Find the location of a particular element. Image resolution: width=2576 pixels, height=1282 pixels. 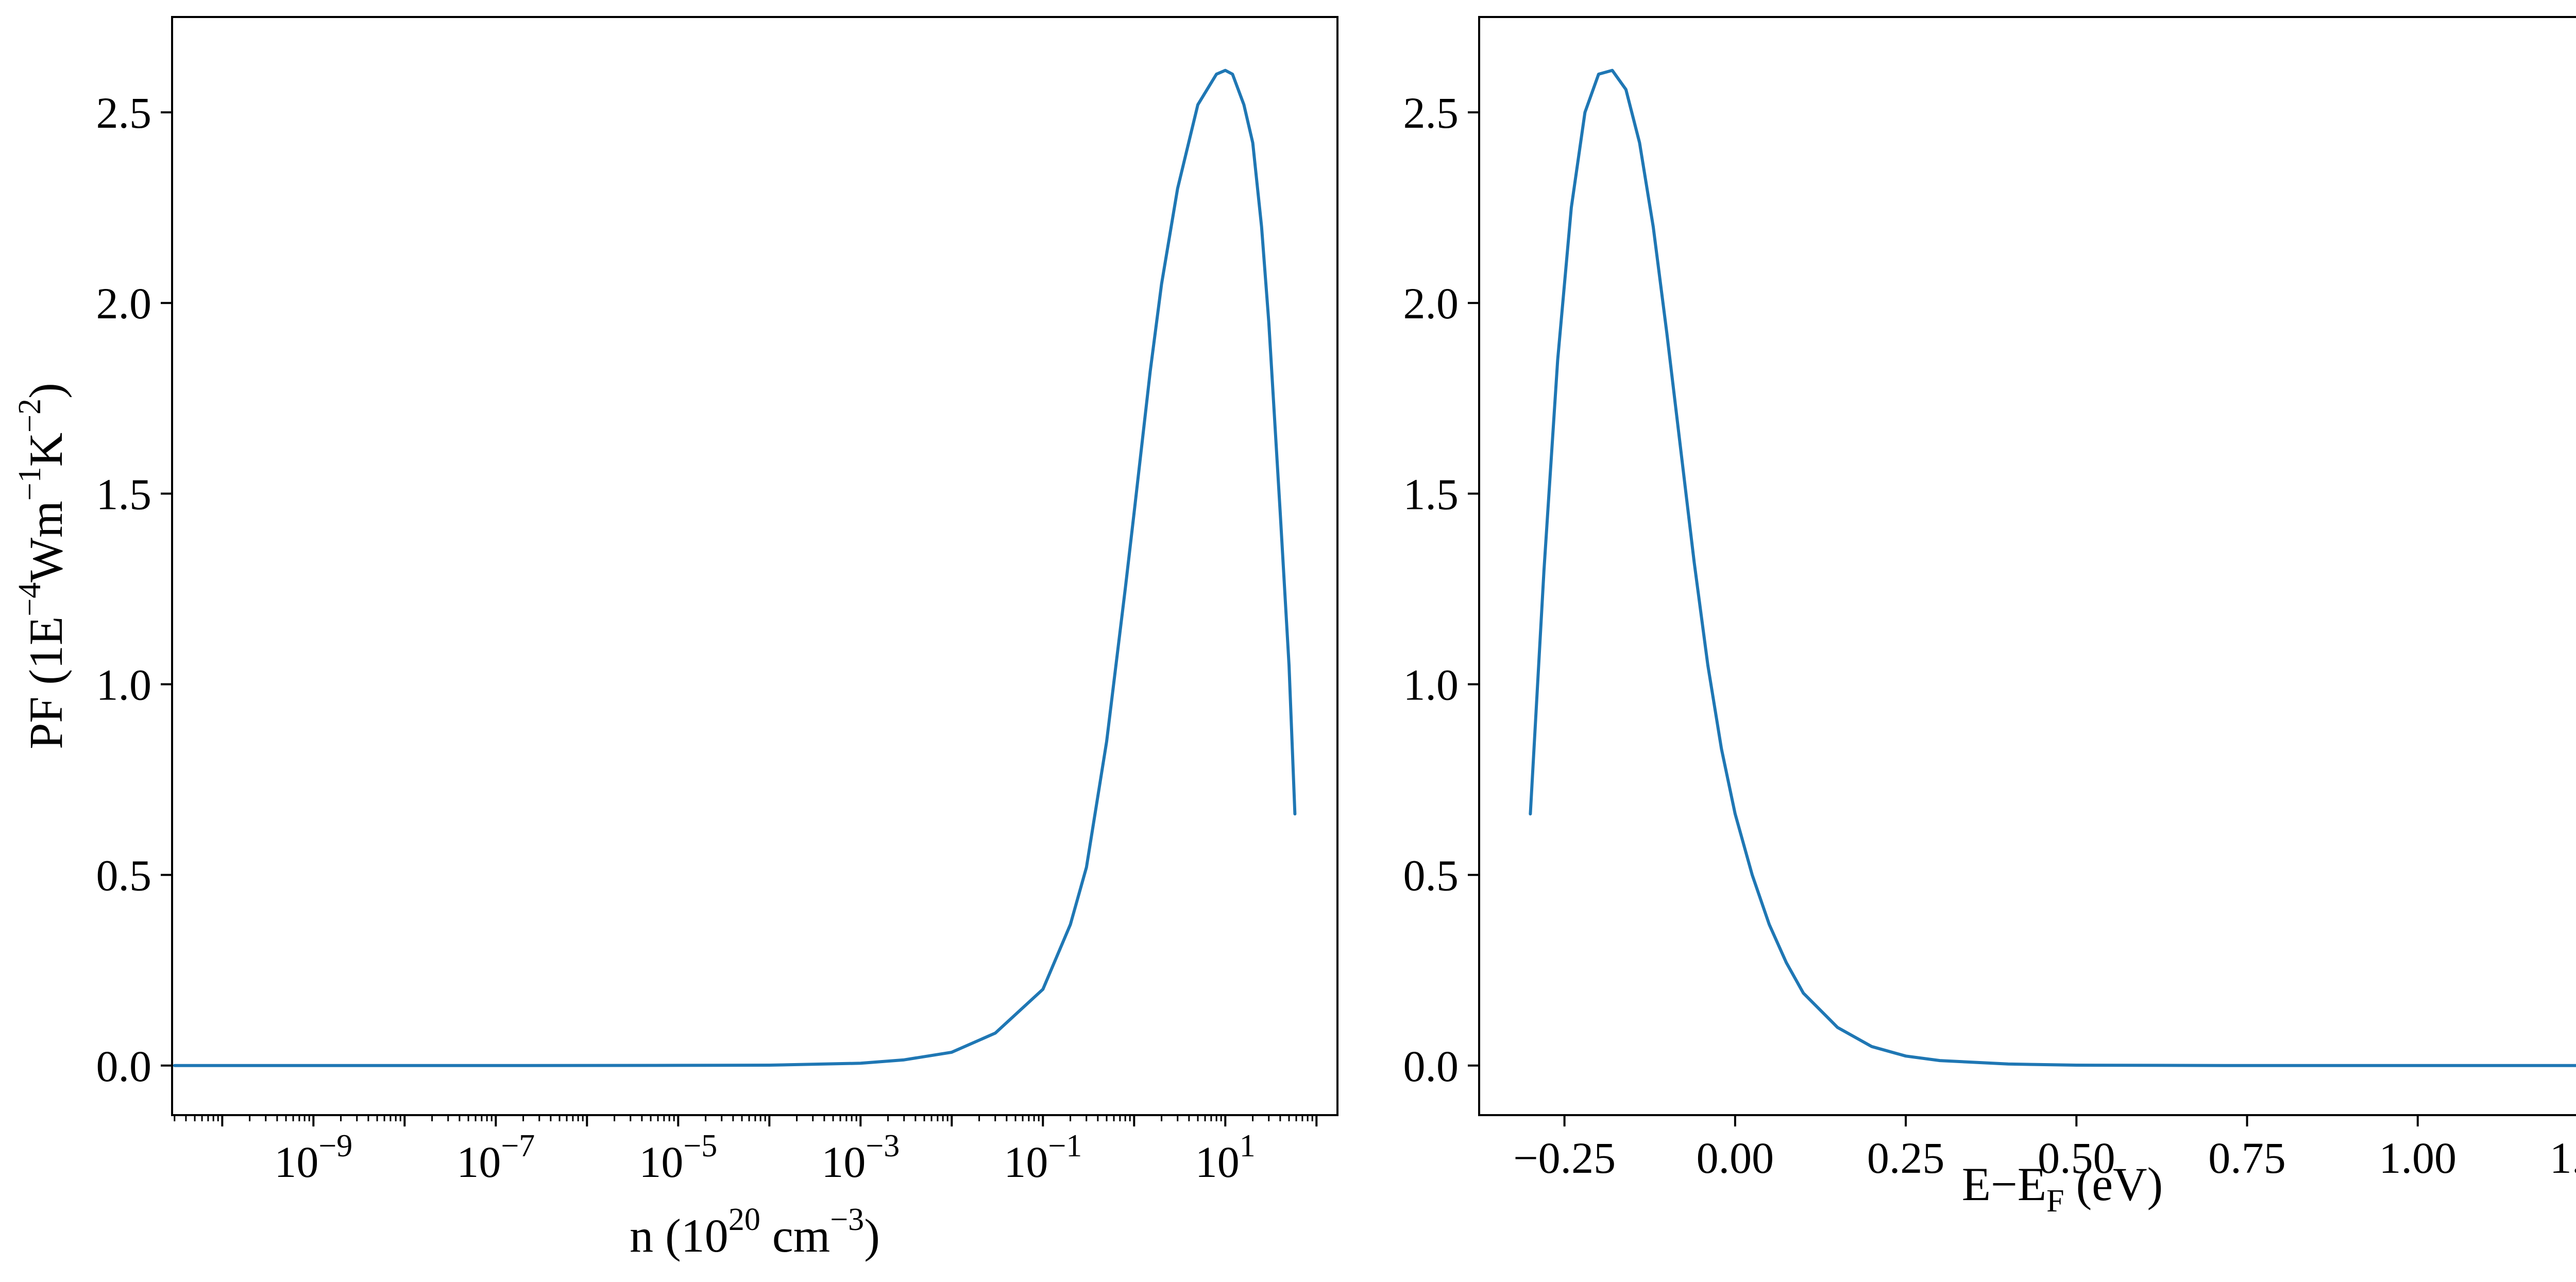

left-x-tick-label: 10⁻⁵ is located at coordinates (678, 1158).